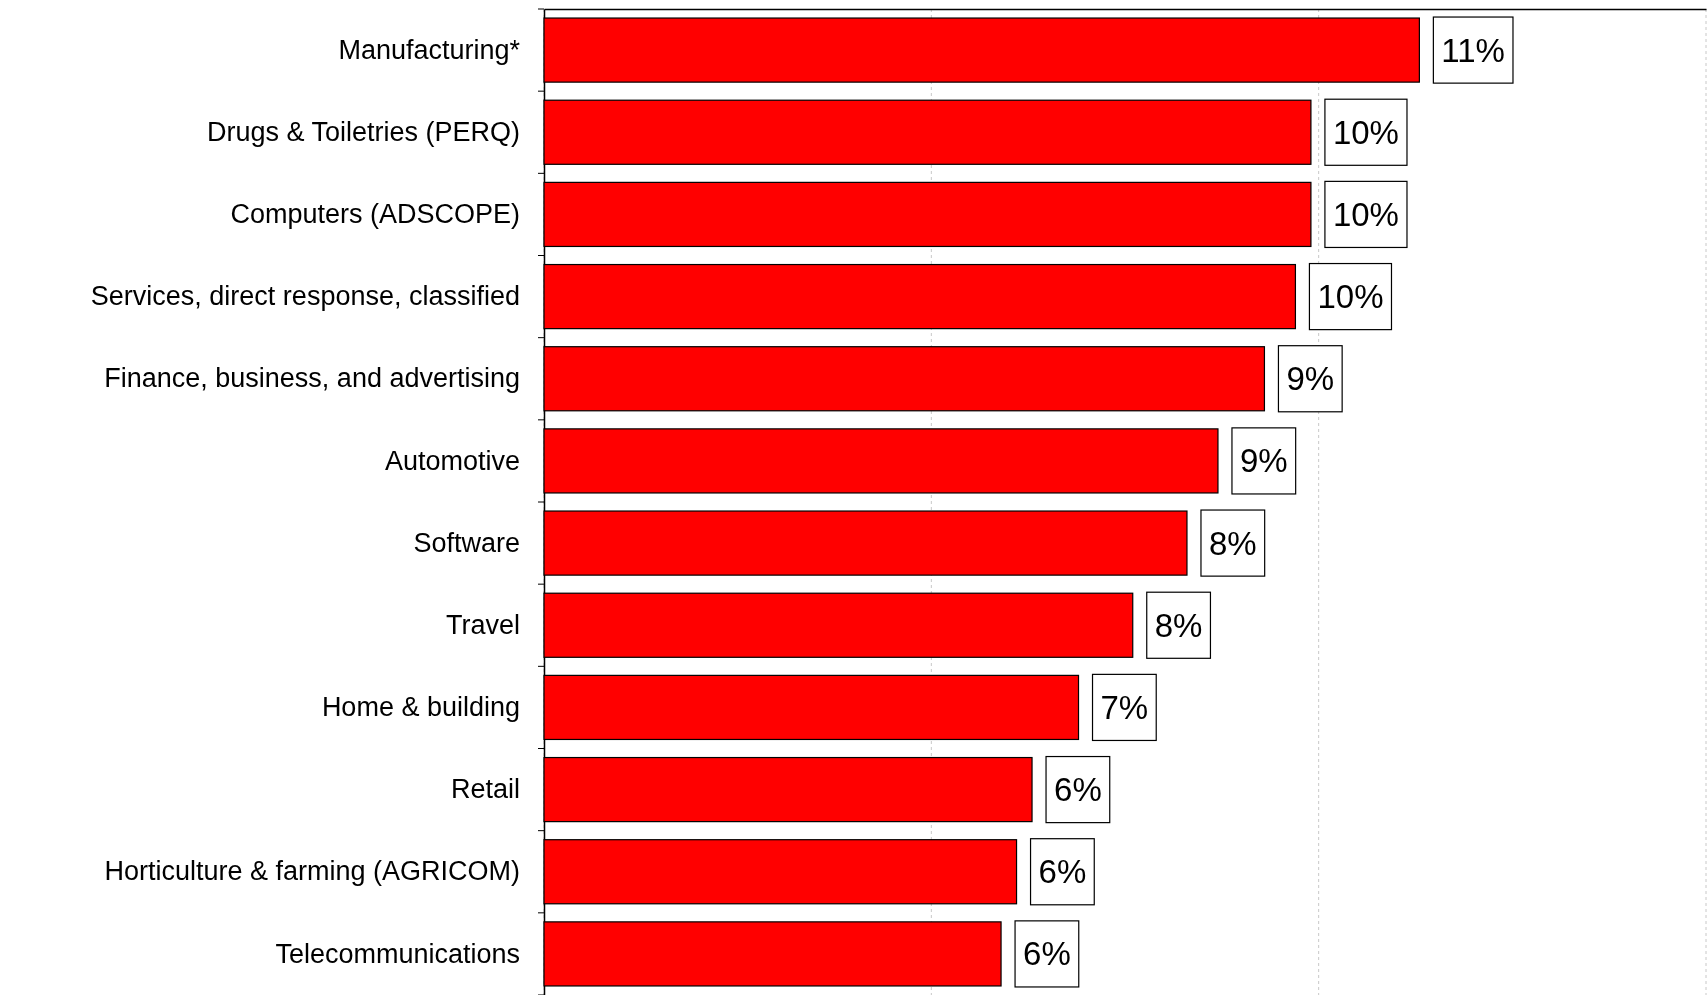 The image size is (1708, 995). What do you see at coordinates (429, 49) in the screenshot?
I see `y-tick-label: Manufacturing*` at bounding box center [429, 49].